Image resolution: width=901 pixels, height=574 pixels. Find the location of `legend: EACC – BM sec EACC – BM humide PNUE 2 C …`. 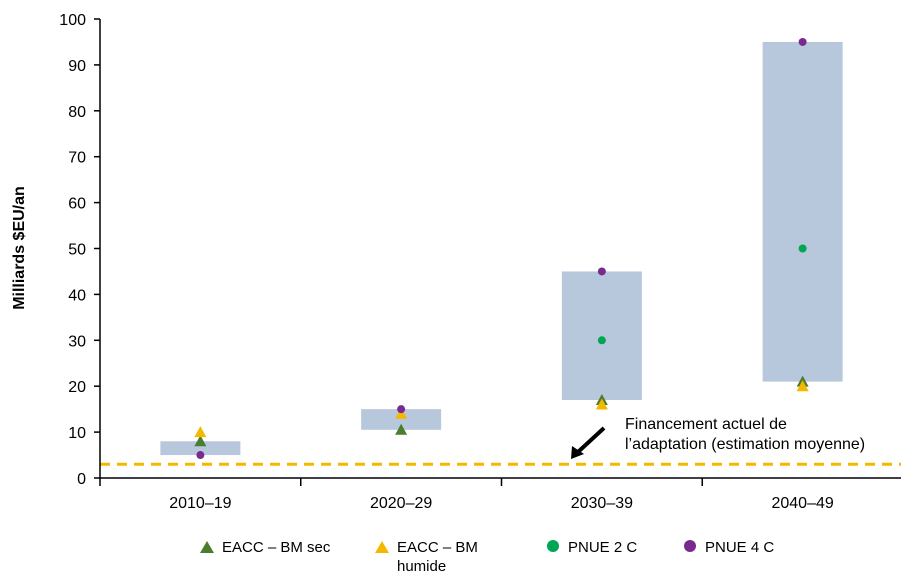

legend: EACC – BM sec EACC – BM humide PNUE 2 C … is located at coordinates (487, 556).